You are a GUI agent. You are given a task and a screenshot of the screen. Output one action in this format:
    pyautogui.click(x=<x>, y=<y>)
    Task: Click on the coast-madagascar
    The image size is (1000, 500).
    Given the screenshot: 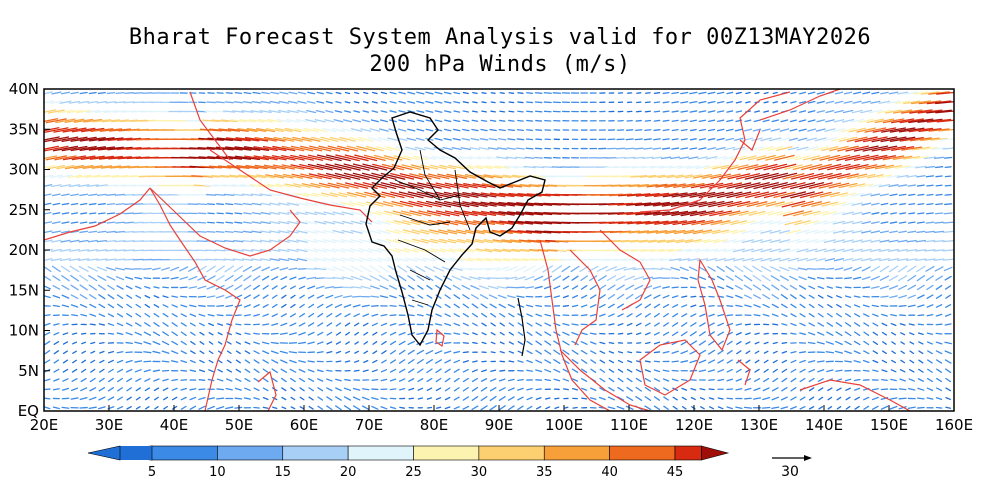 What is the action you would take?
    pyautogui.click(x=267, y=390)
    